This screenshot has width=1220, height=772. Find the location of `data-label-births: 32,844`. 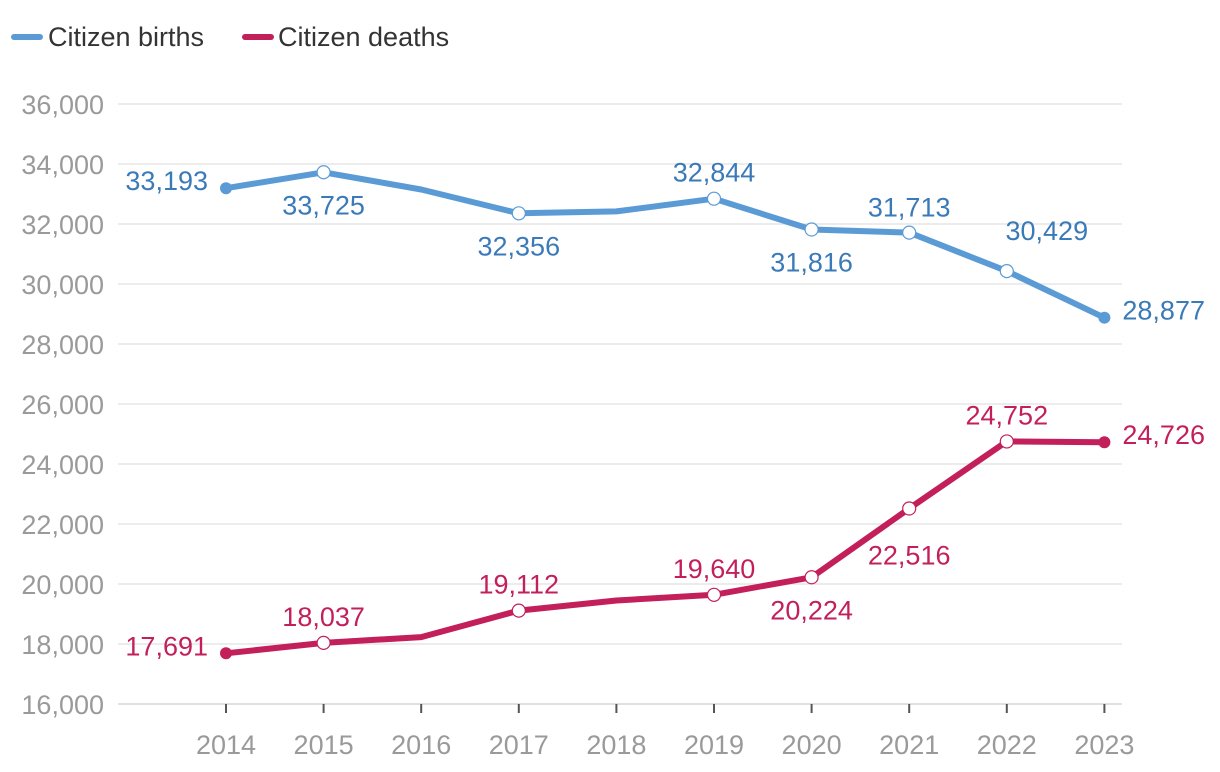

data-label-births: 32,844 is located at coordinates (714, 173).